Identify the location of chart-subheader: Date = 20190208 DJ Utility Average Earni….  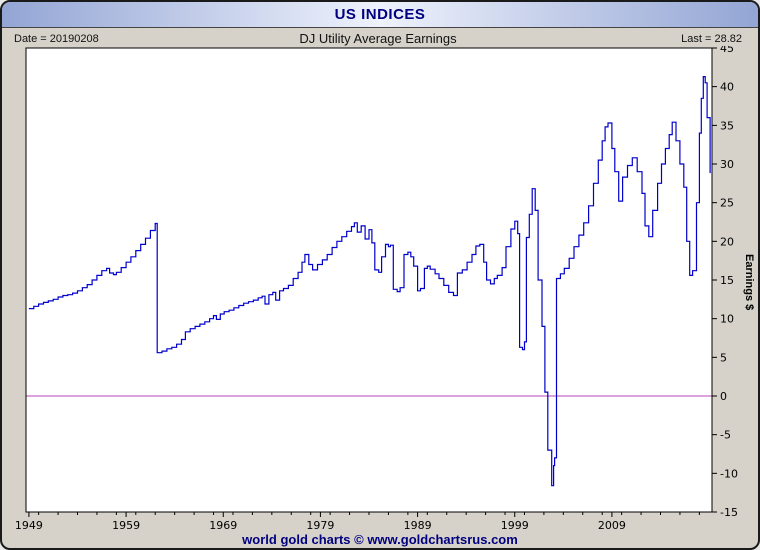
(378, 38).